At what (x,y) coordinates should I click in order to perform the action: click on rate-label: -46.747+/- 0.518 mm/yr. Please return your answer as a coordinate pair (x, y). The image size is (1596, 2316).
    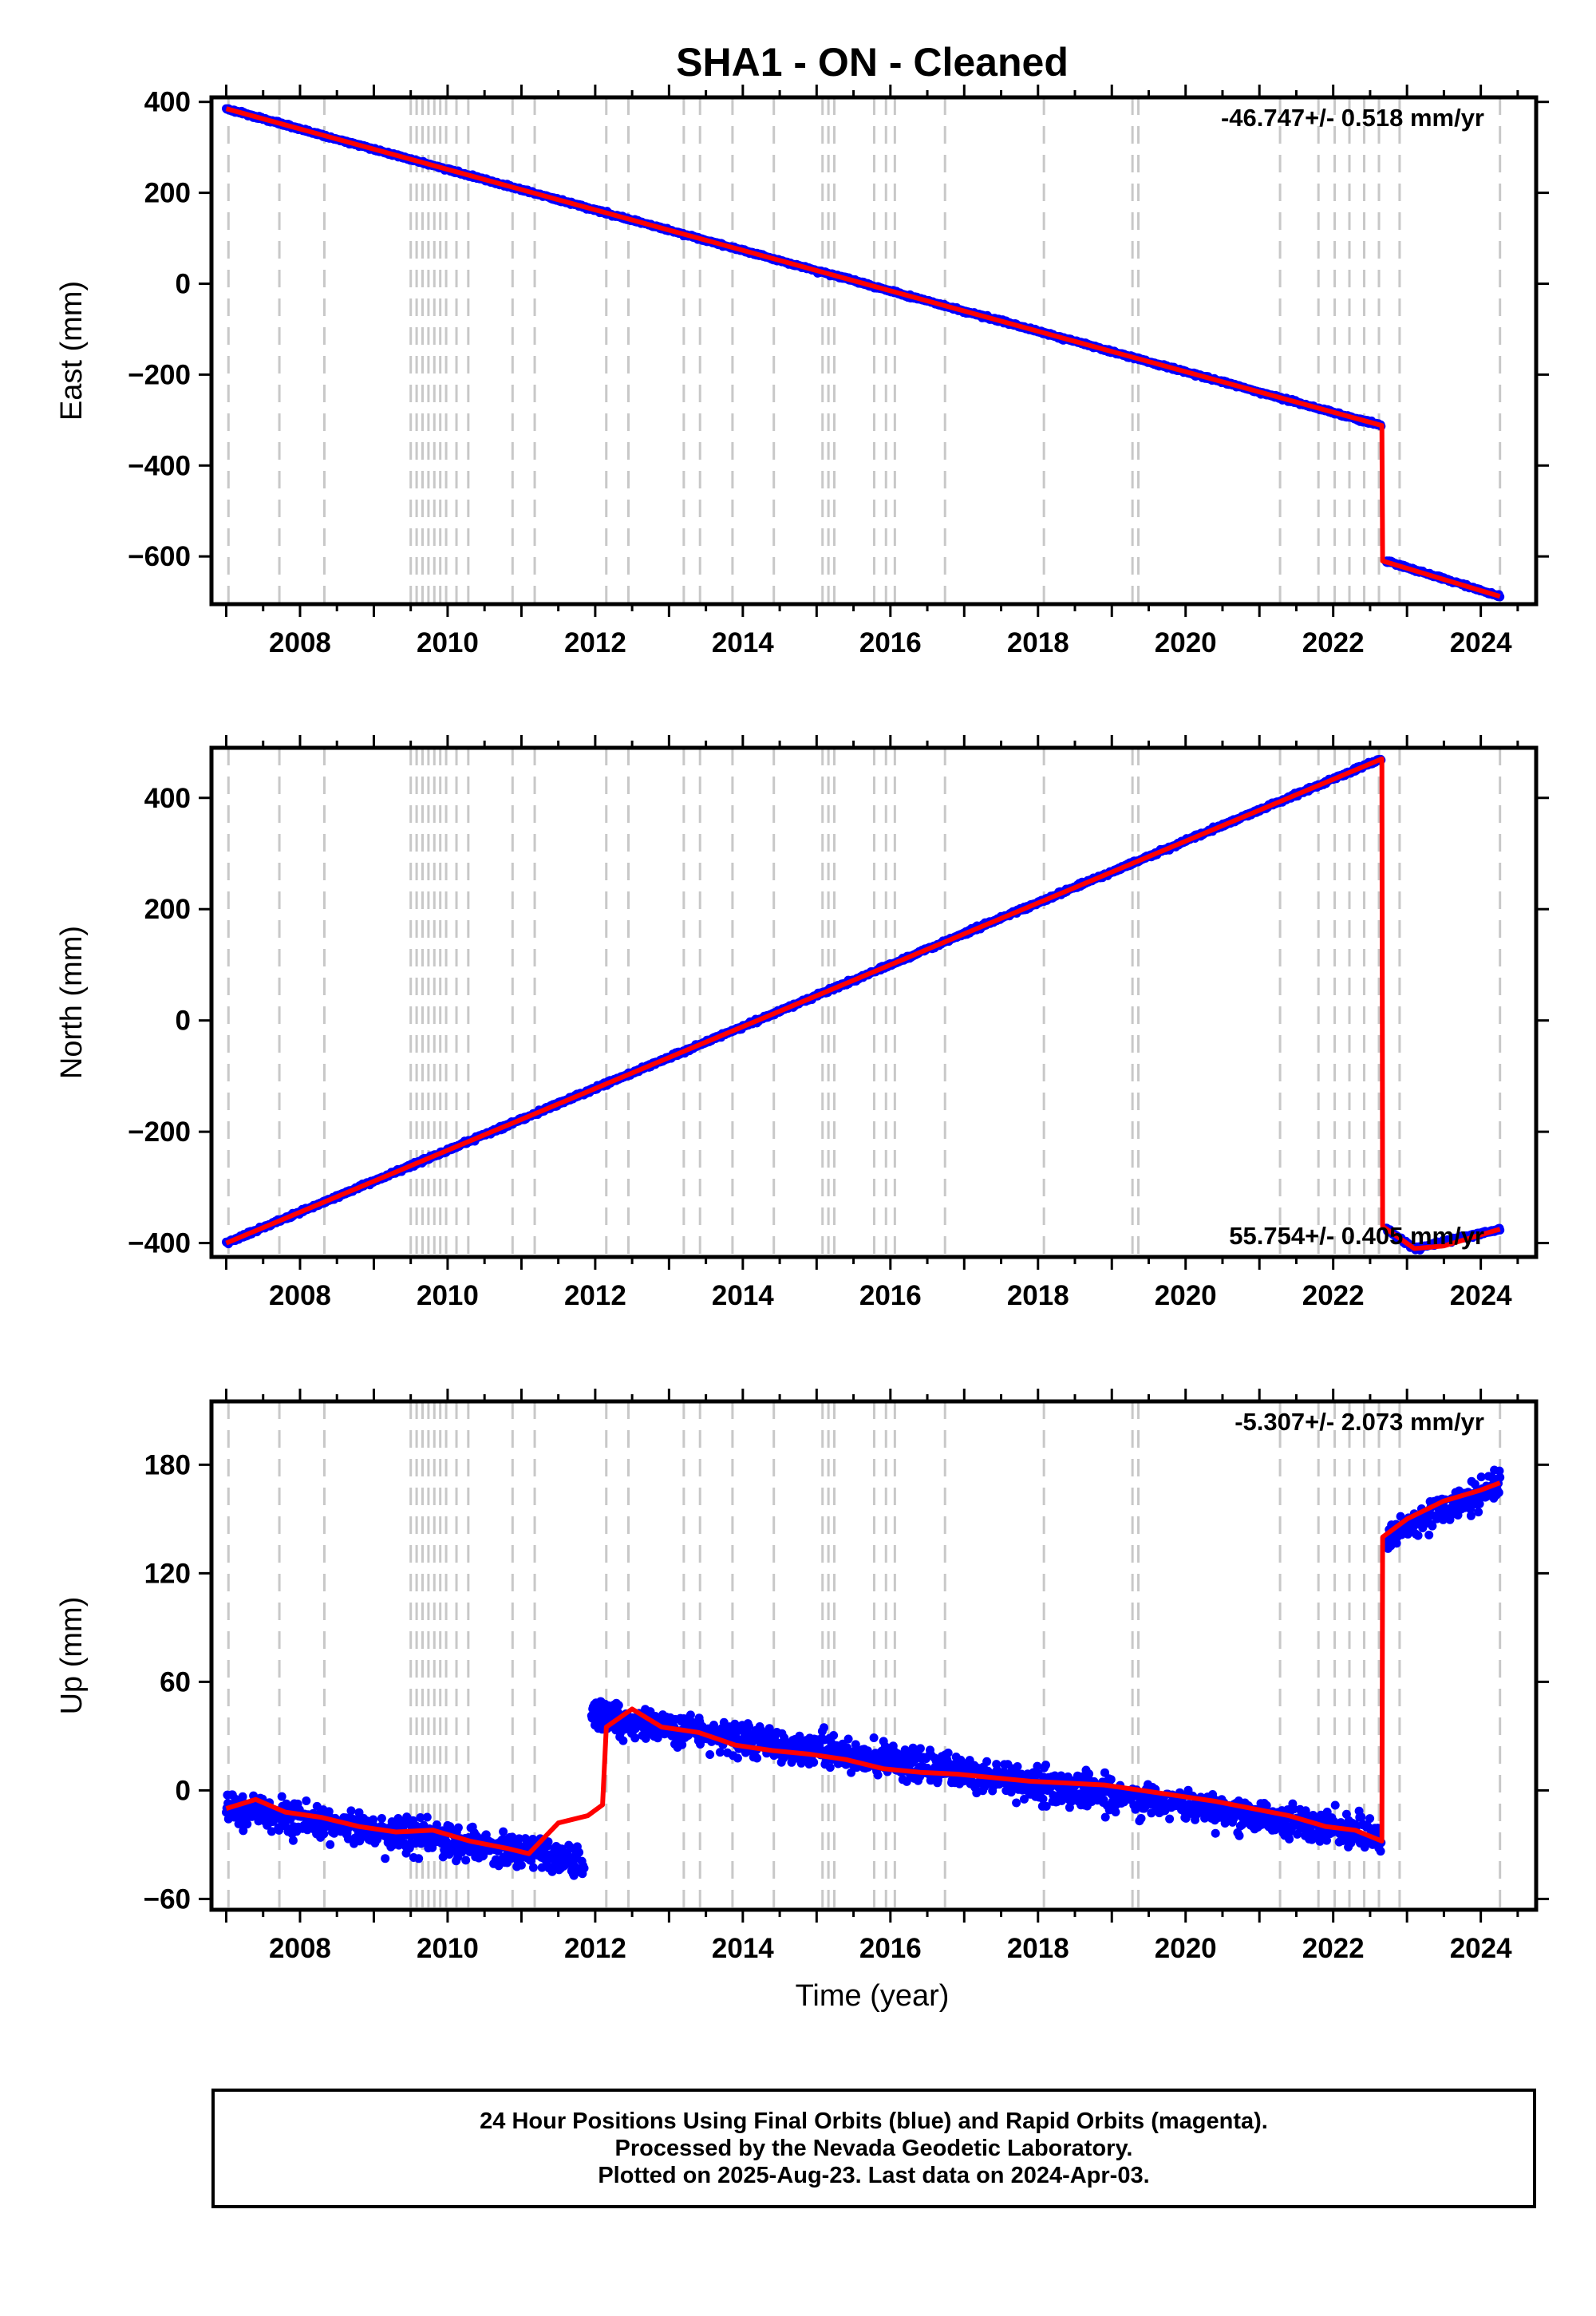
    Looking at the image, I should click on (1352, 118).